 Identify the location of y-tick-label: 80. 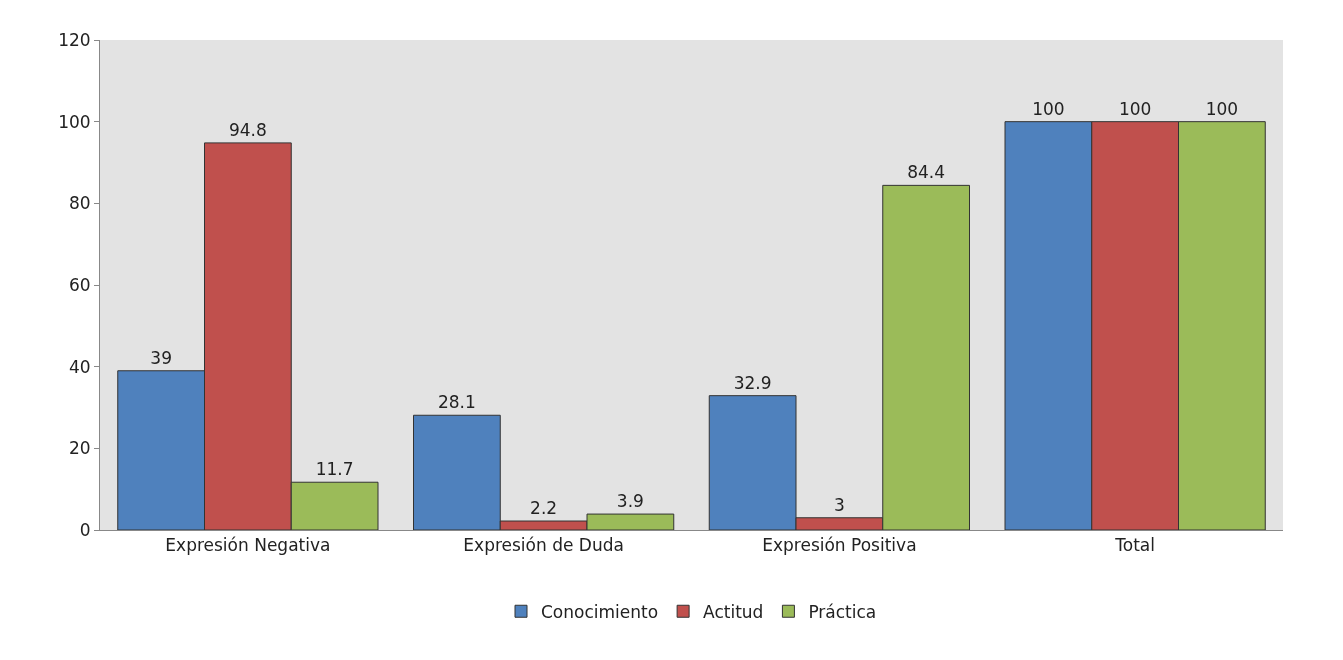
(79, 203).